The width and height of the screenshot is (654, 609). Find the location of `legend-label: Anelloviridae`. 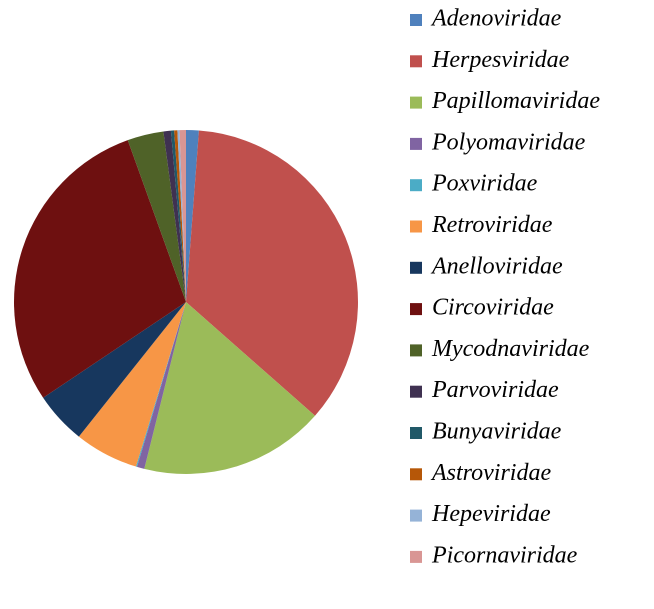

legend-label: Anelloviridae is located at coordinates (496, 266).